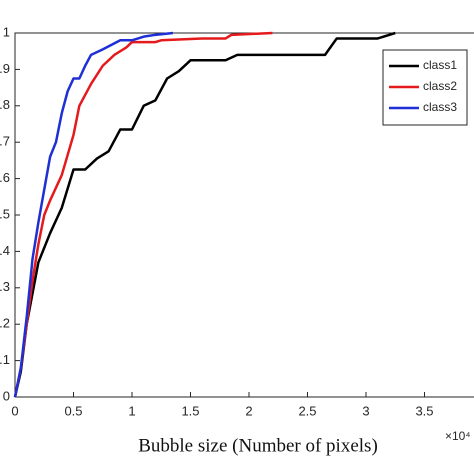 The width and height of the screenshot is (474, 474). I want to click on legend: class1 class2 class3, so click(425, 87).